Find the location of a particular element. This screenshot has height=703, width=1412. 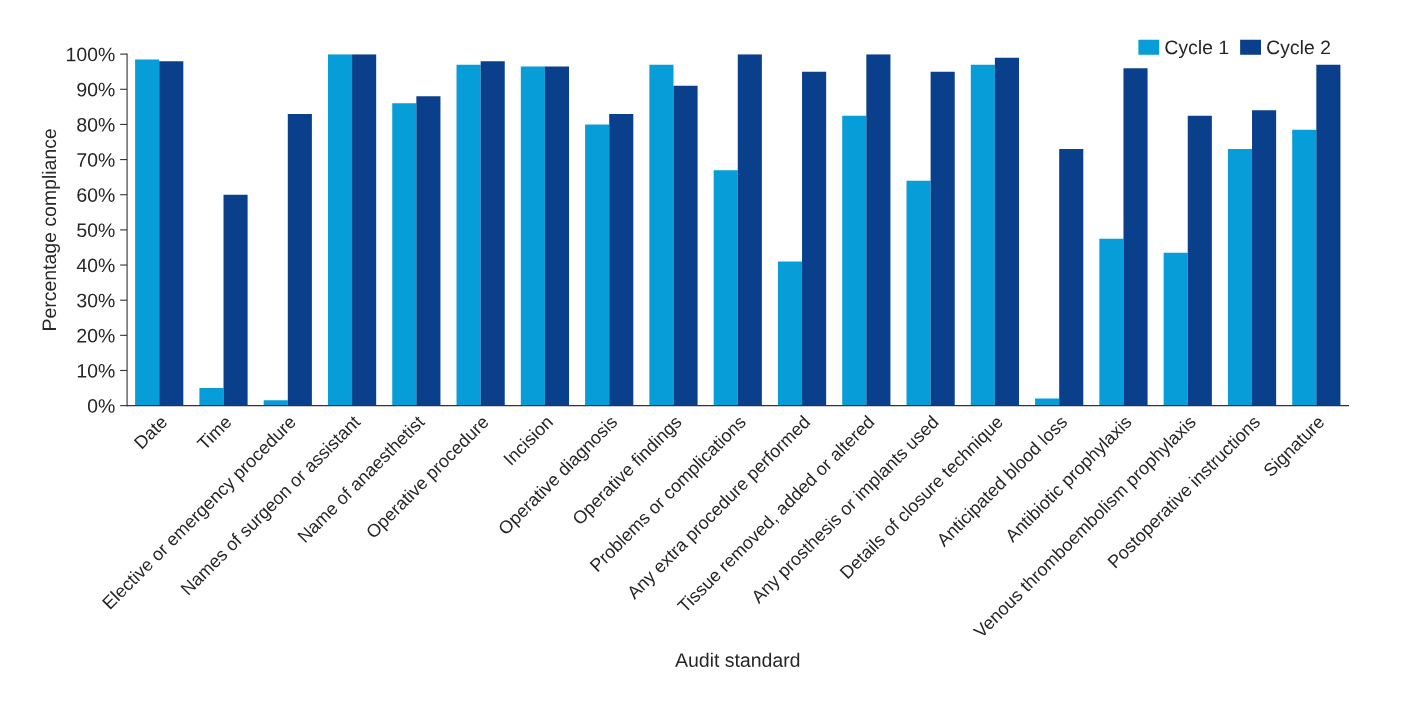

y-tick-label: 100% is located at coordinates (91, 54).